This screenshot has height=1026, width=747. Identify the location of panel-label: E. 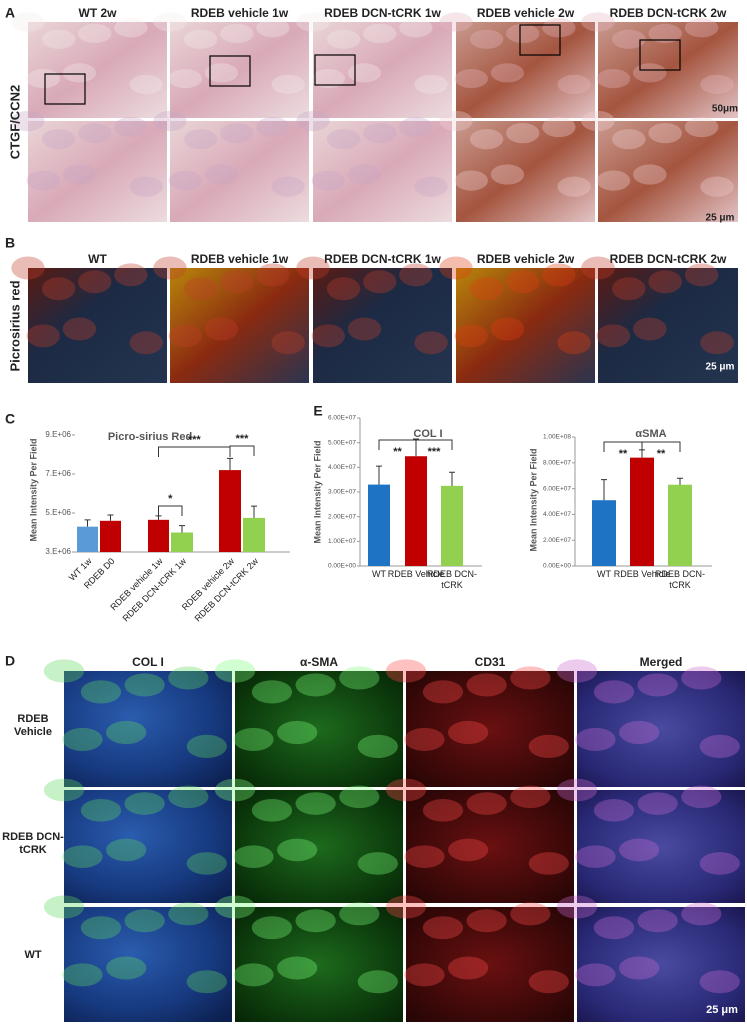
(317, 411).